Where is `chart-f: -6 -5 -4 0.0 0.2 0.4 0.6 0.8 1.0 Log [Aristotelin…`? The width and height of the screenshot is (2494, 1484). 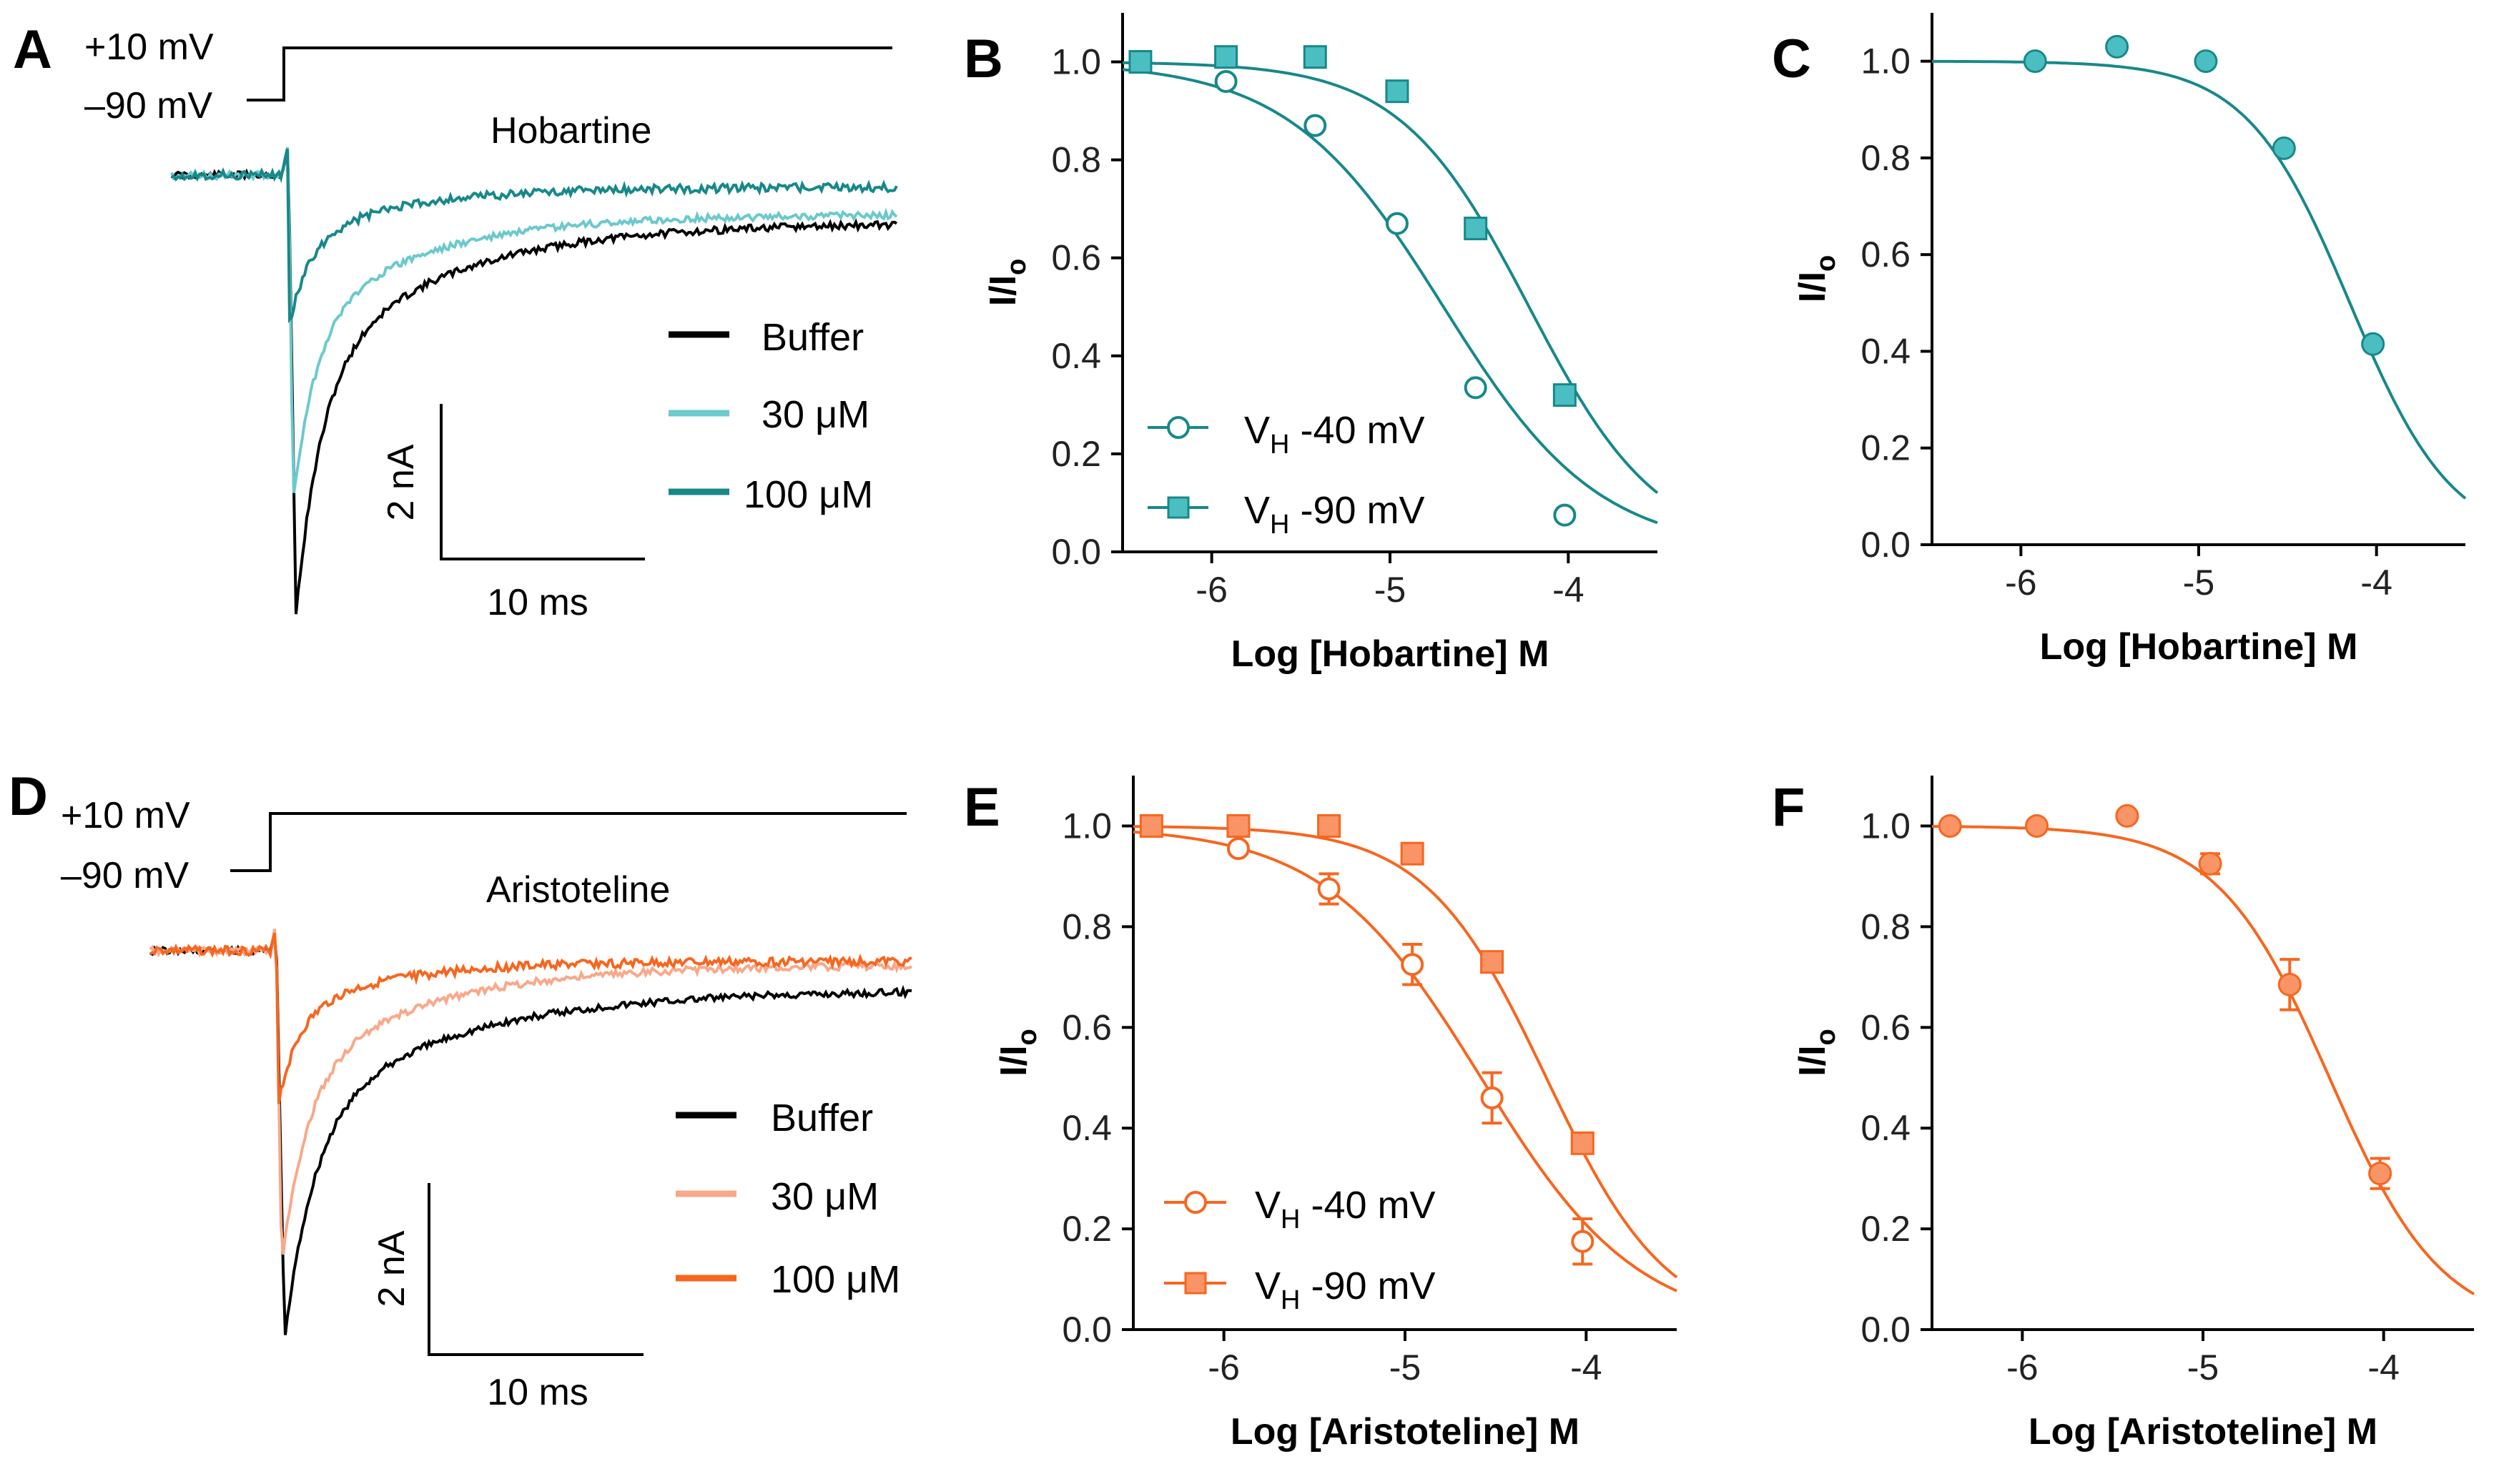
chart-f: -6 -5 -4 0.0 0.2 0.4 0.6 0.8 1.0 Log [Aristotelin… is located at coordinates (2133, 1114).